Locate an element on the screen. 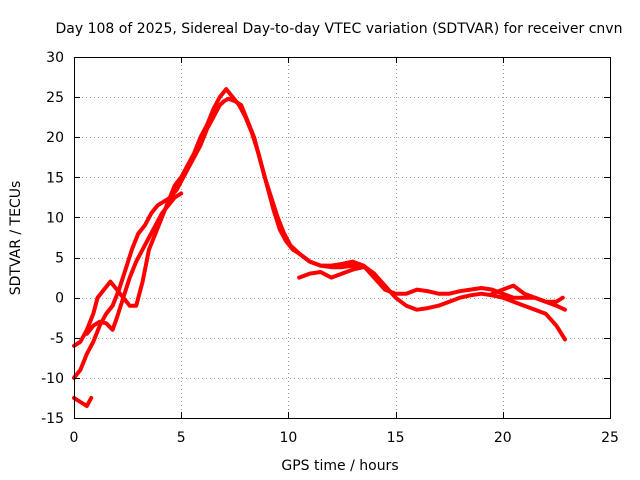  y-tick-label: -10 is located at coordinates (52, 379).